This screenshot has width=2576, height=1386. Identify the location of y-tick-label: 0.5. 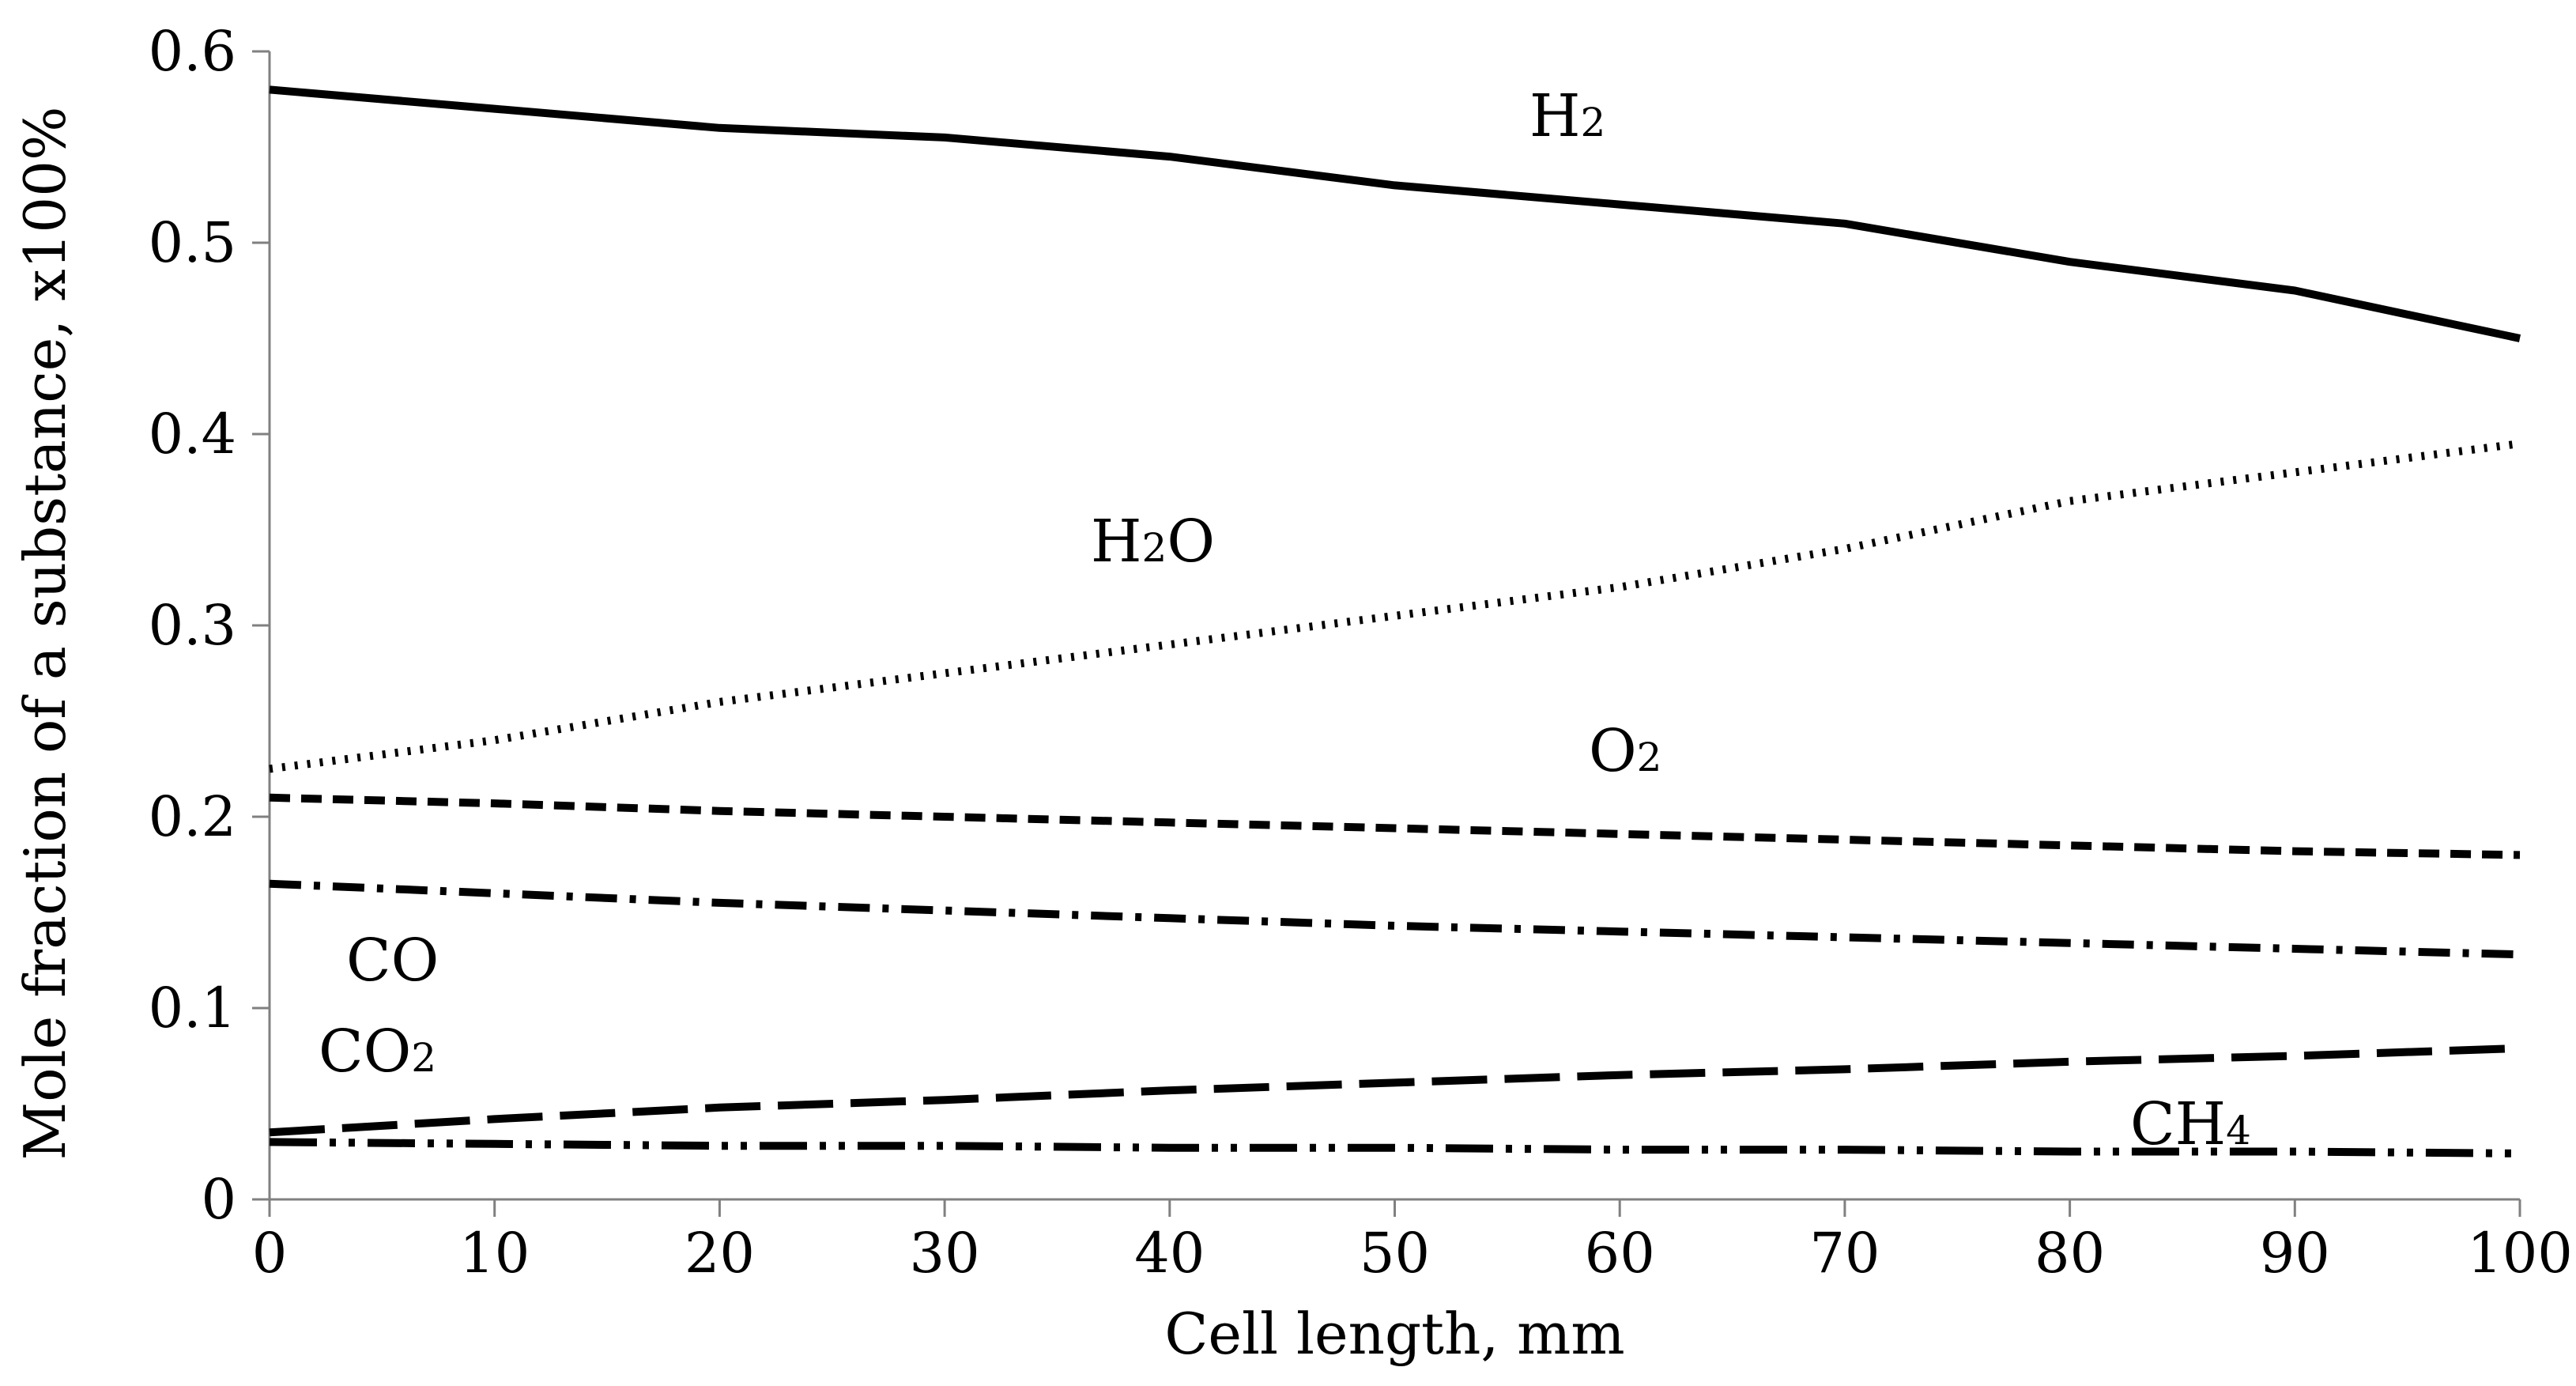
(192, 243).